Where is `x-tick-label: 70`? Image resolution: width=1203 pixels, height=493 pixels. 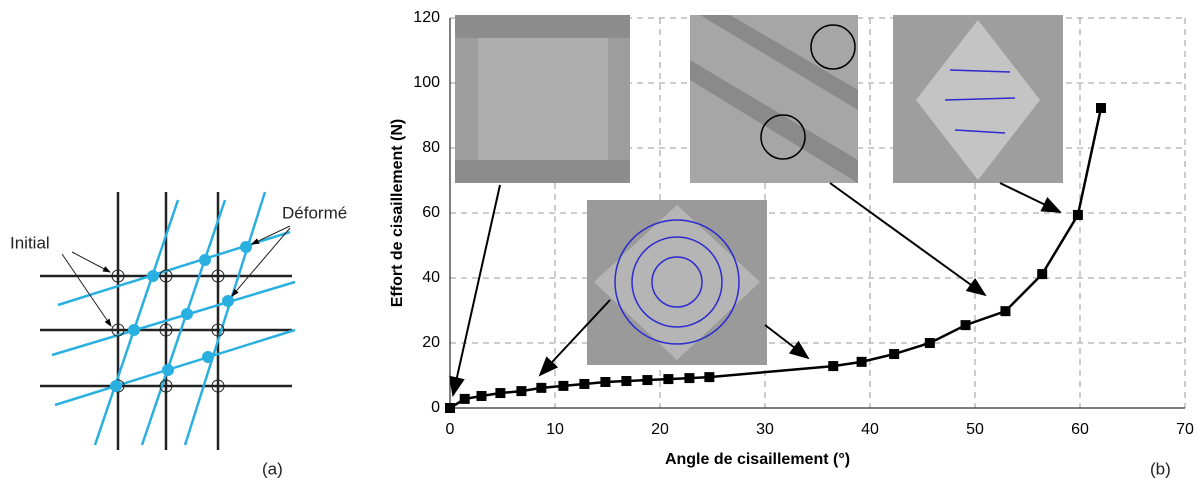
x-tick-label: 70 is located at coordinates (1185, 429).